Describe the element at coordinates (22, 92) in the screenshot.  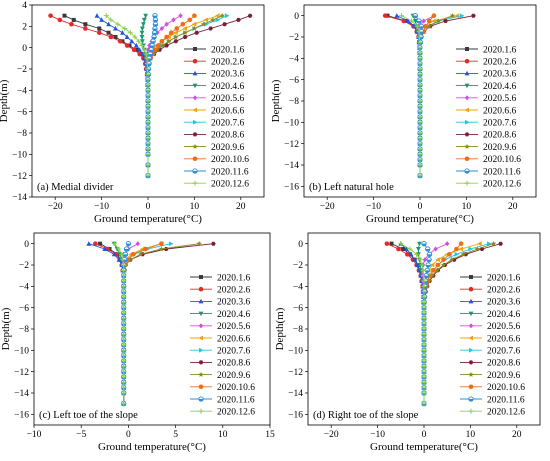
I see `y-tick-label: −4` at that location.